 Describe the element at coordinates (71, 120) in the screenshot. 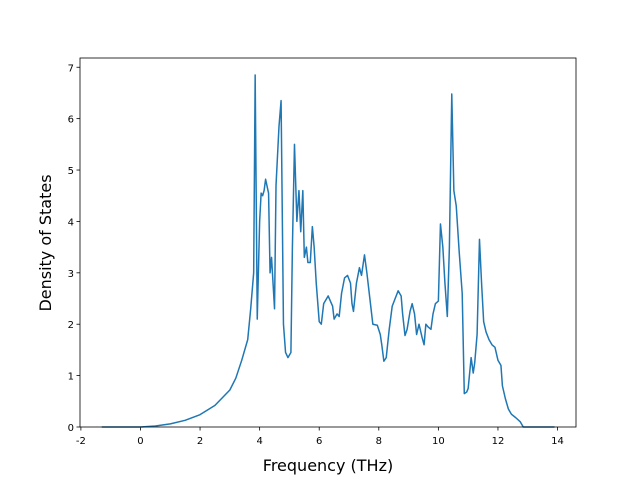

I see `y-tick-label: 6` at that location.